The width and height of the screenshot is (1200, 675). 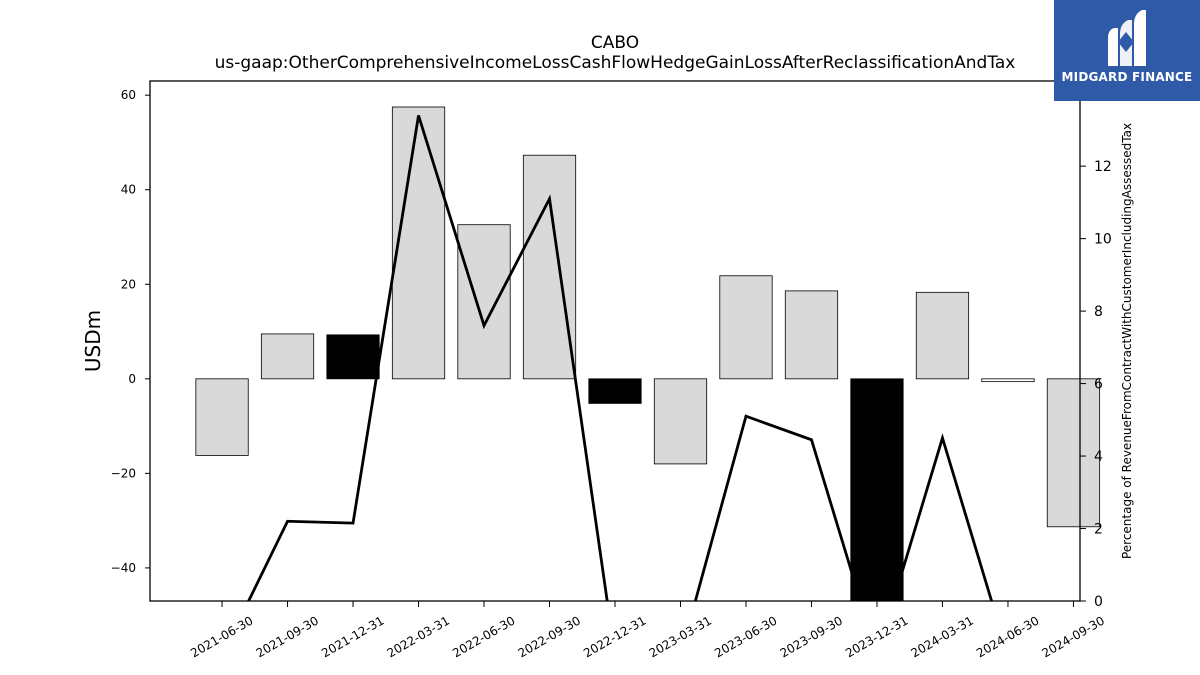 What do you see at coordinates (123, 568) in the screenshot?
I see `left-tick-label: −40` at bounding box center [123, 568].